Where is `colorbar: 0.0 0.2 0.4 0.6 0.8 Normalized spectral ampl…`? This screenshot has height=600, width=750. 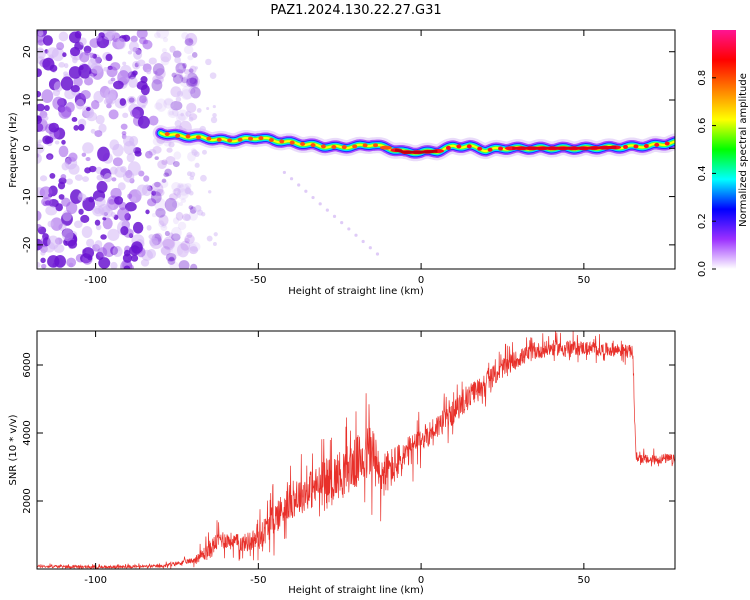
colorbar: 0.0 0.2 0.4 0.6 0.8 Normalized spectral ampl… is located at coordinates (723, 153).